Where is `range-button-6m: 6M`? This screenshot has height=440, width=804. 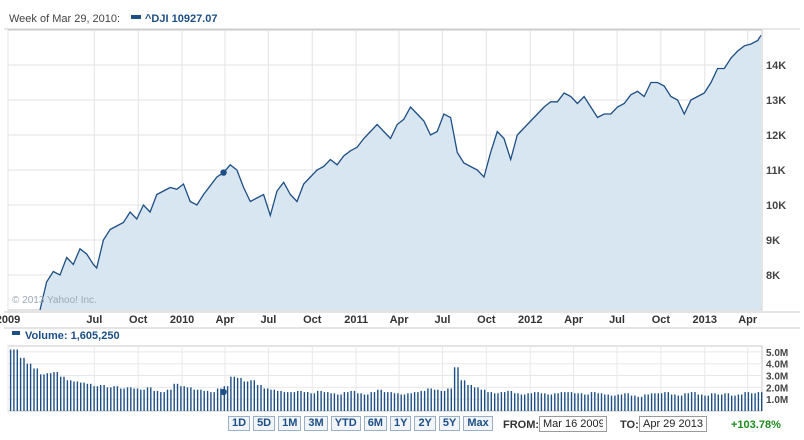
range-button-6m: 6M is located at coordinates (375, 423).